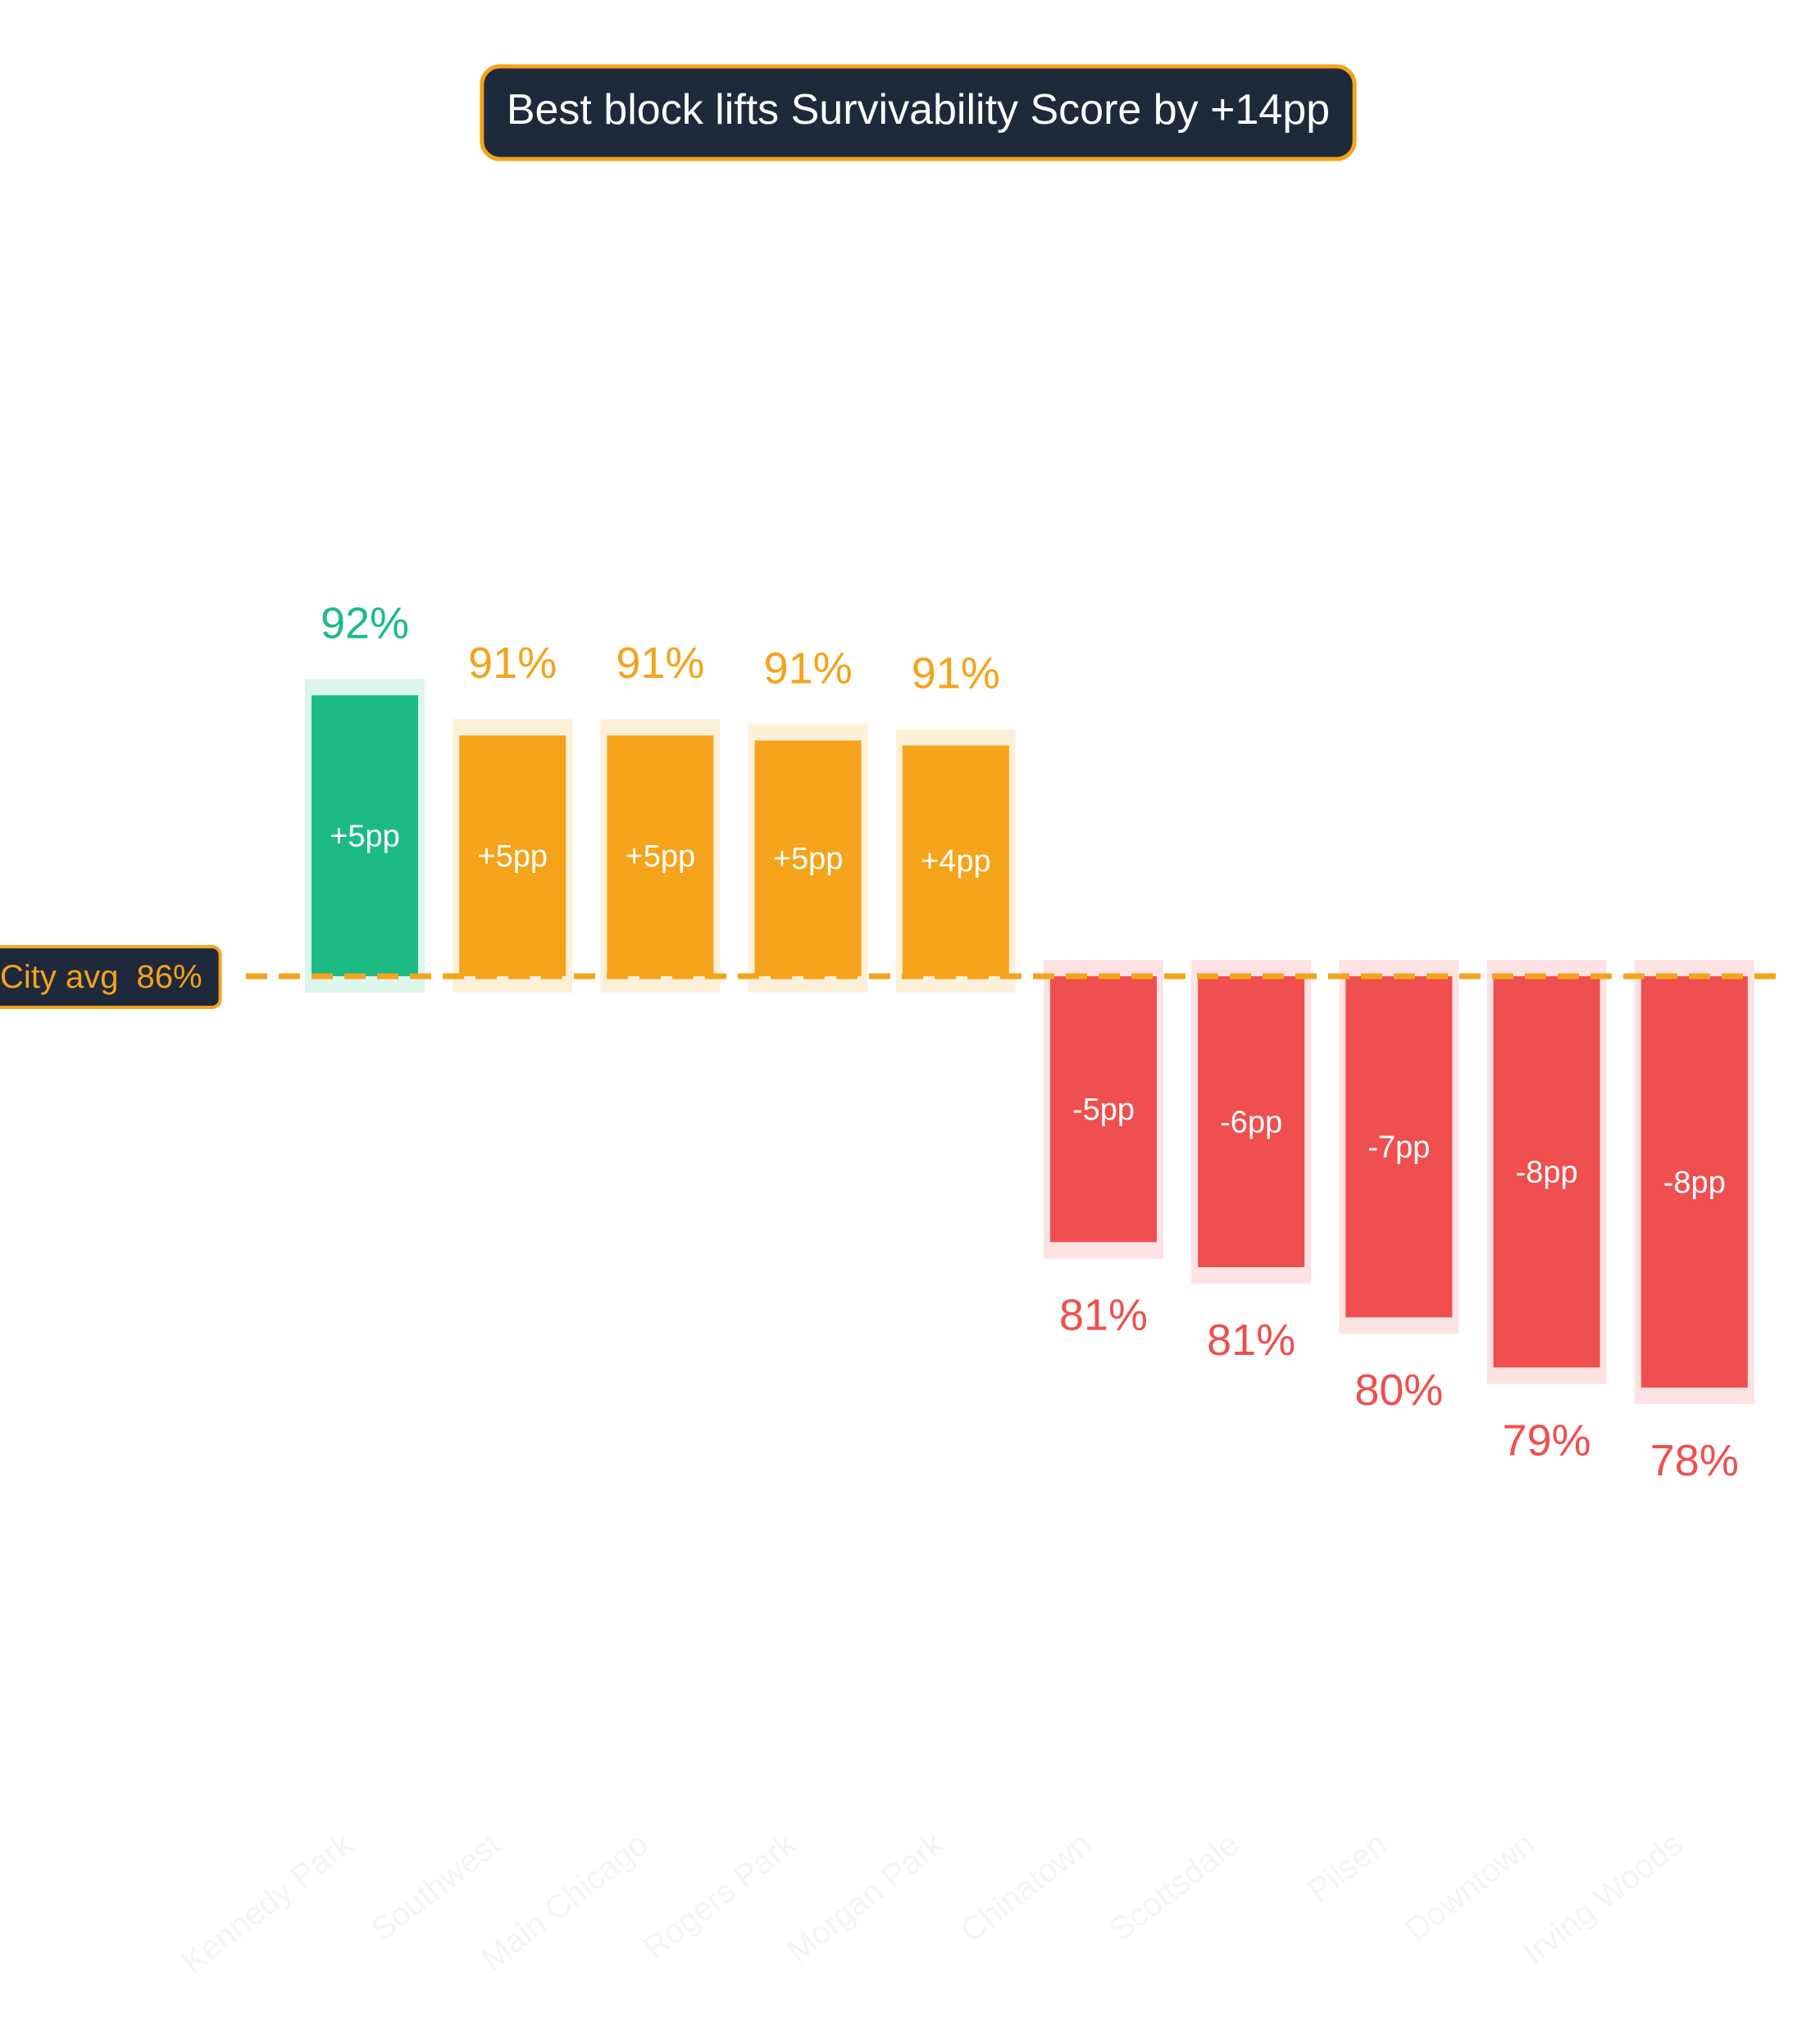 This screenshot has height=2041, width=1820. What do you see at coordinates (1398, 1390) in the screenshot?
I see `value-label: 80%` at bounding box center [1398, 1390].